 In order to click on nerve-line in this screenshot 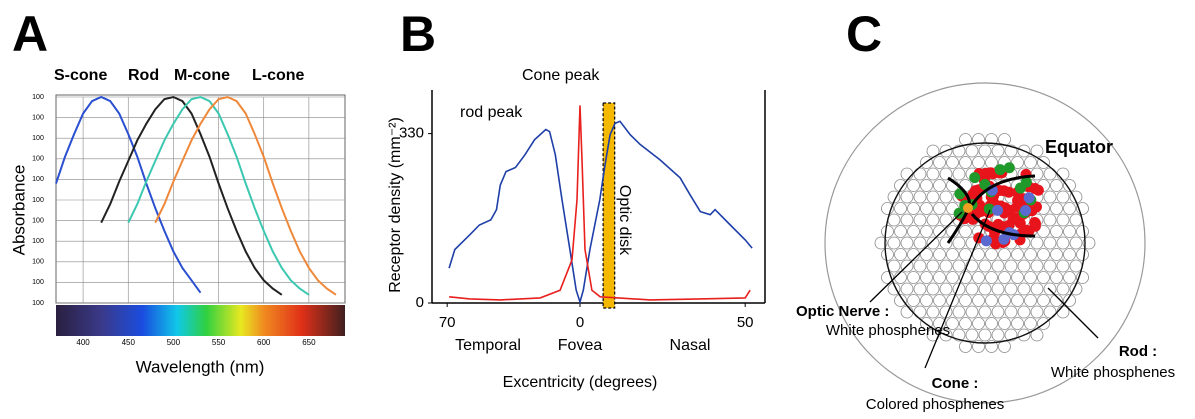, I will do `click(1003, 225)`.